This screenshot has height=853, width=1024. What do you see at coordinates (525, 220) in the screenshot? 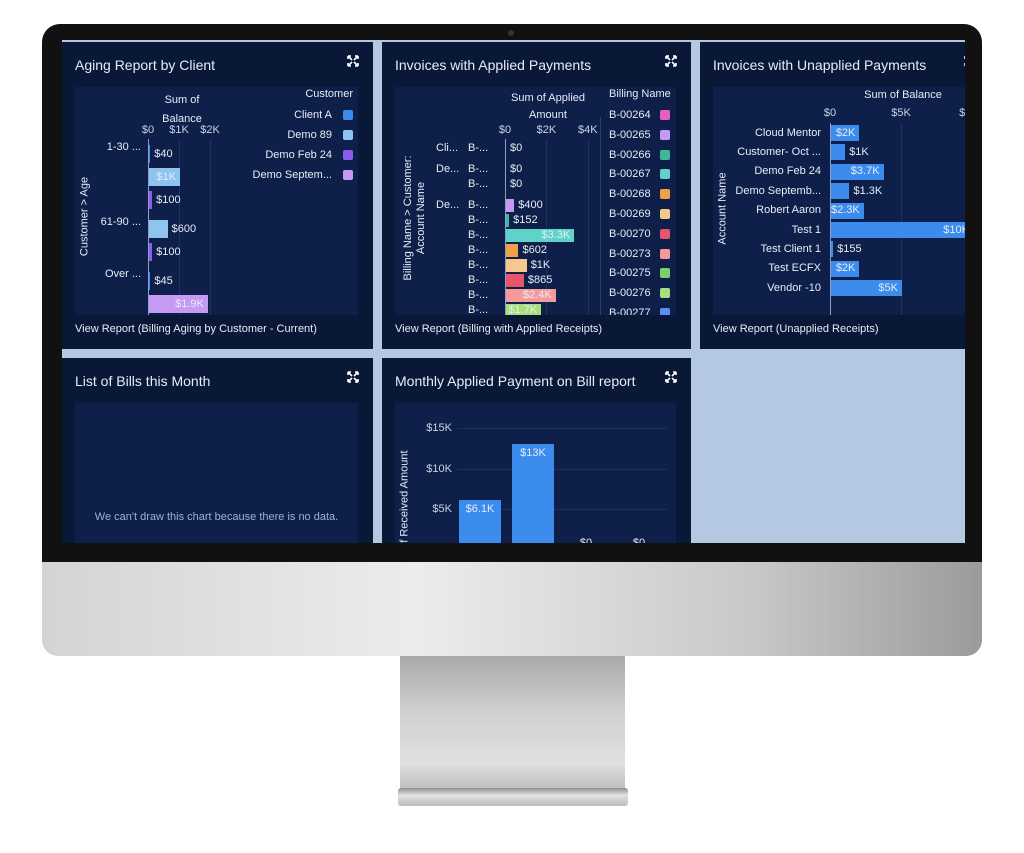
I see `data-label: $152` at bounding box center [525, 220].